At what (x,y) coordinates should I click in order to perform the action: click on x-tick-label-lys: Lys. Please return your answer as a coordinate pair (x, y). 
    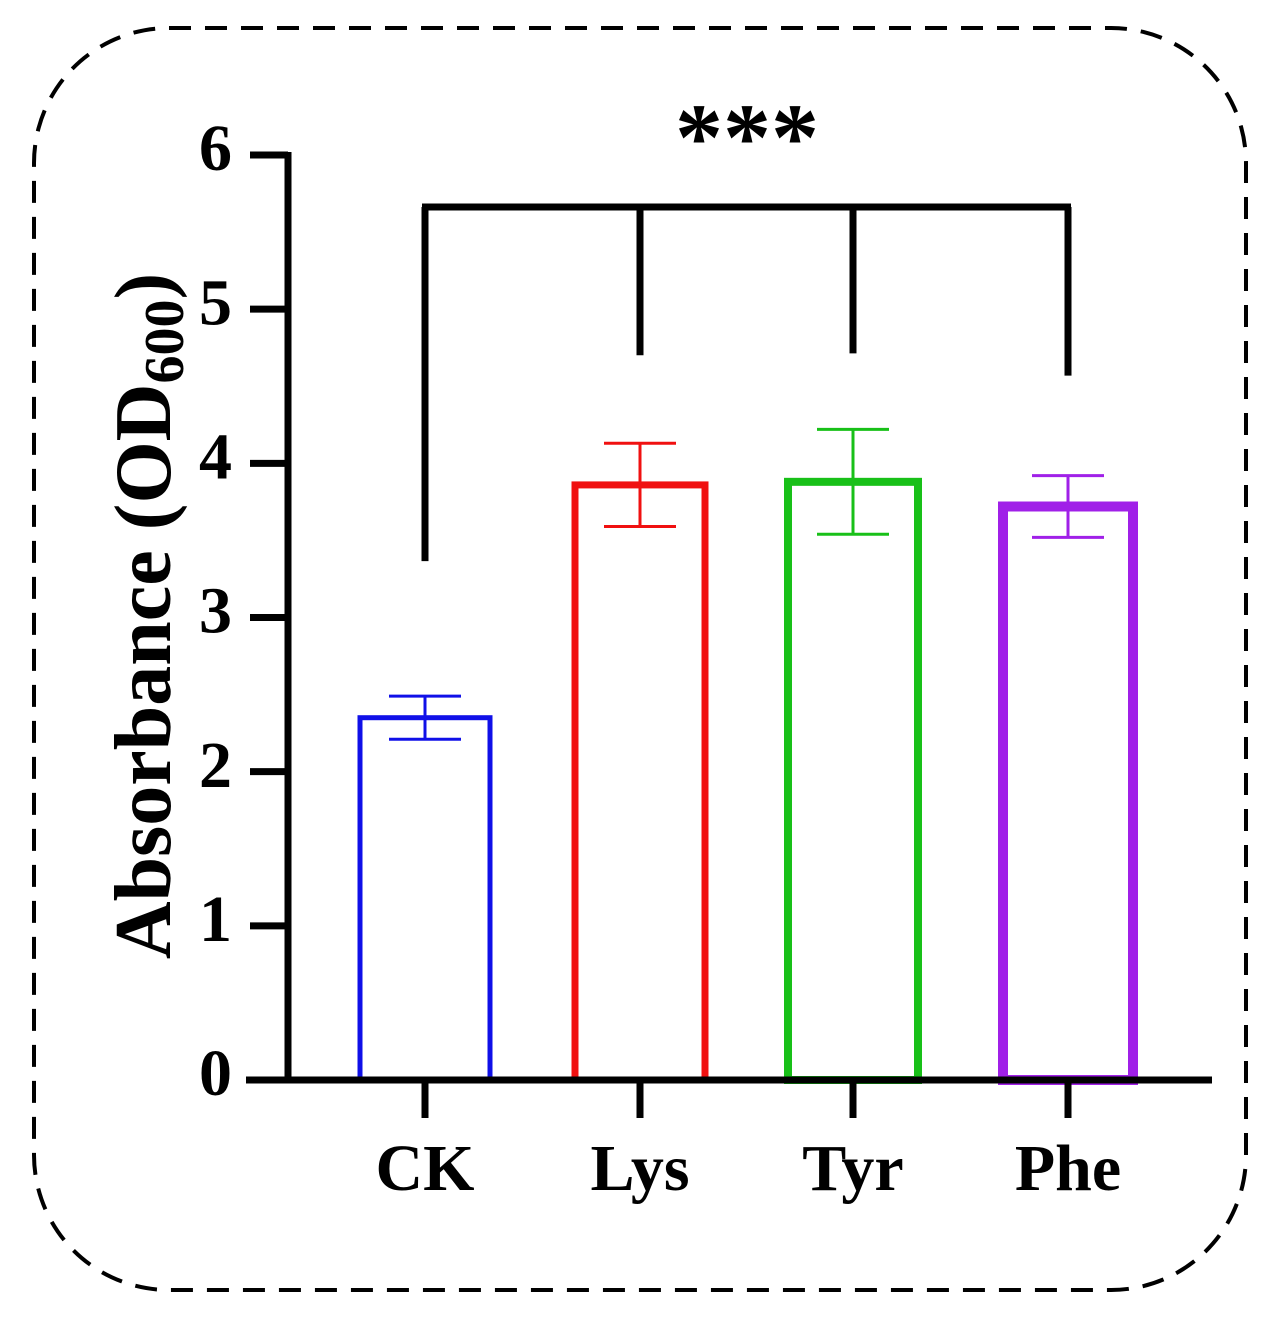
    Looking at the image, I should click on (639, 1168).